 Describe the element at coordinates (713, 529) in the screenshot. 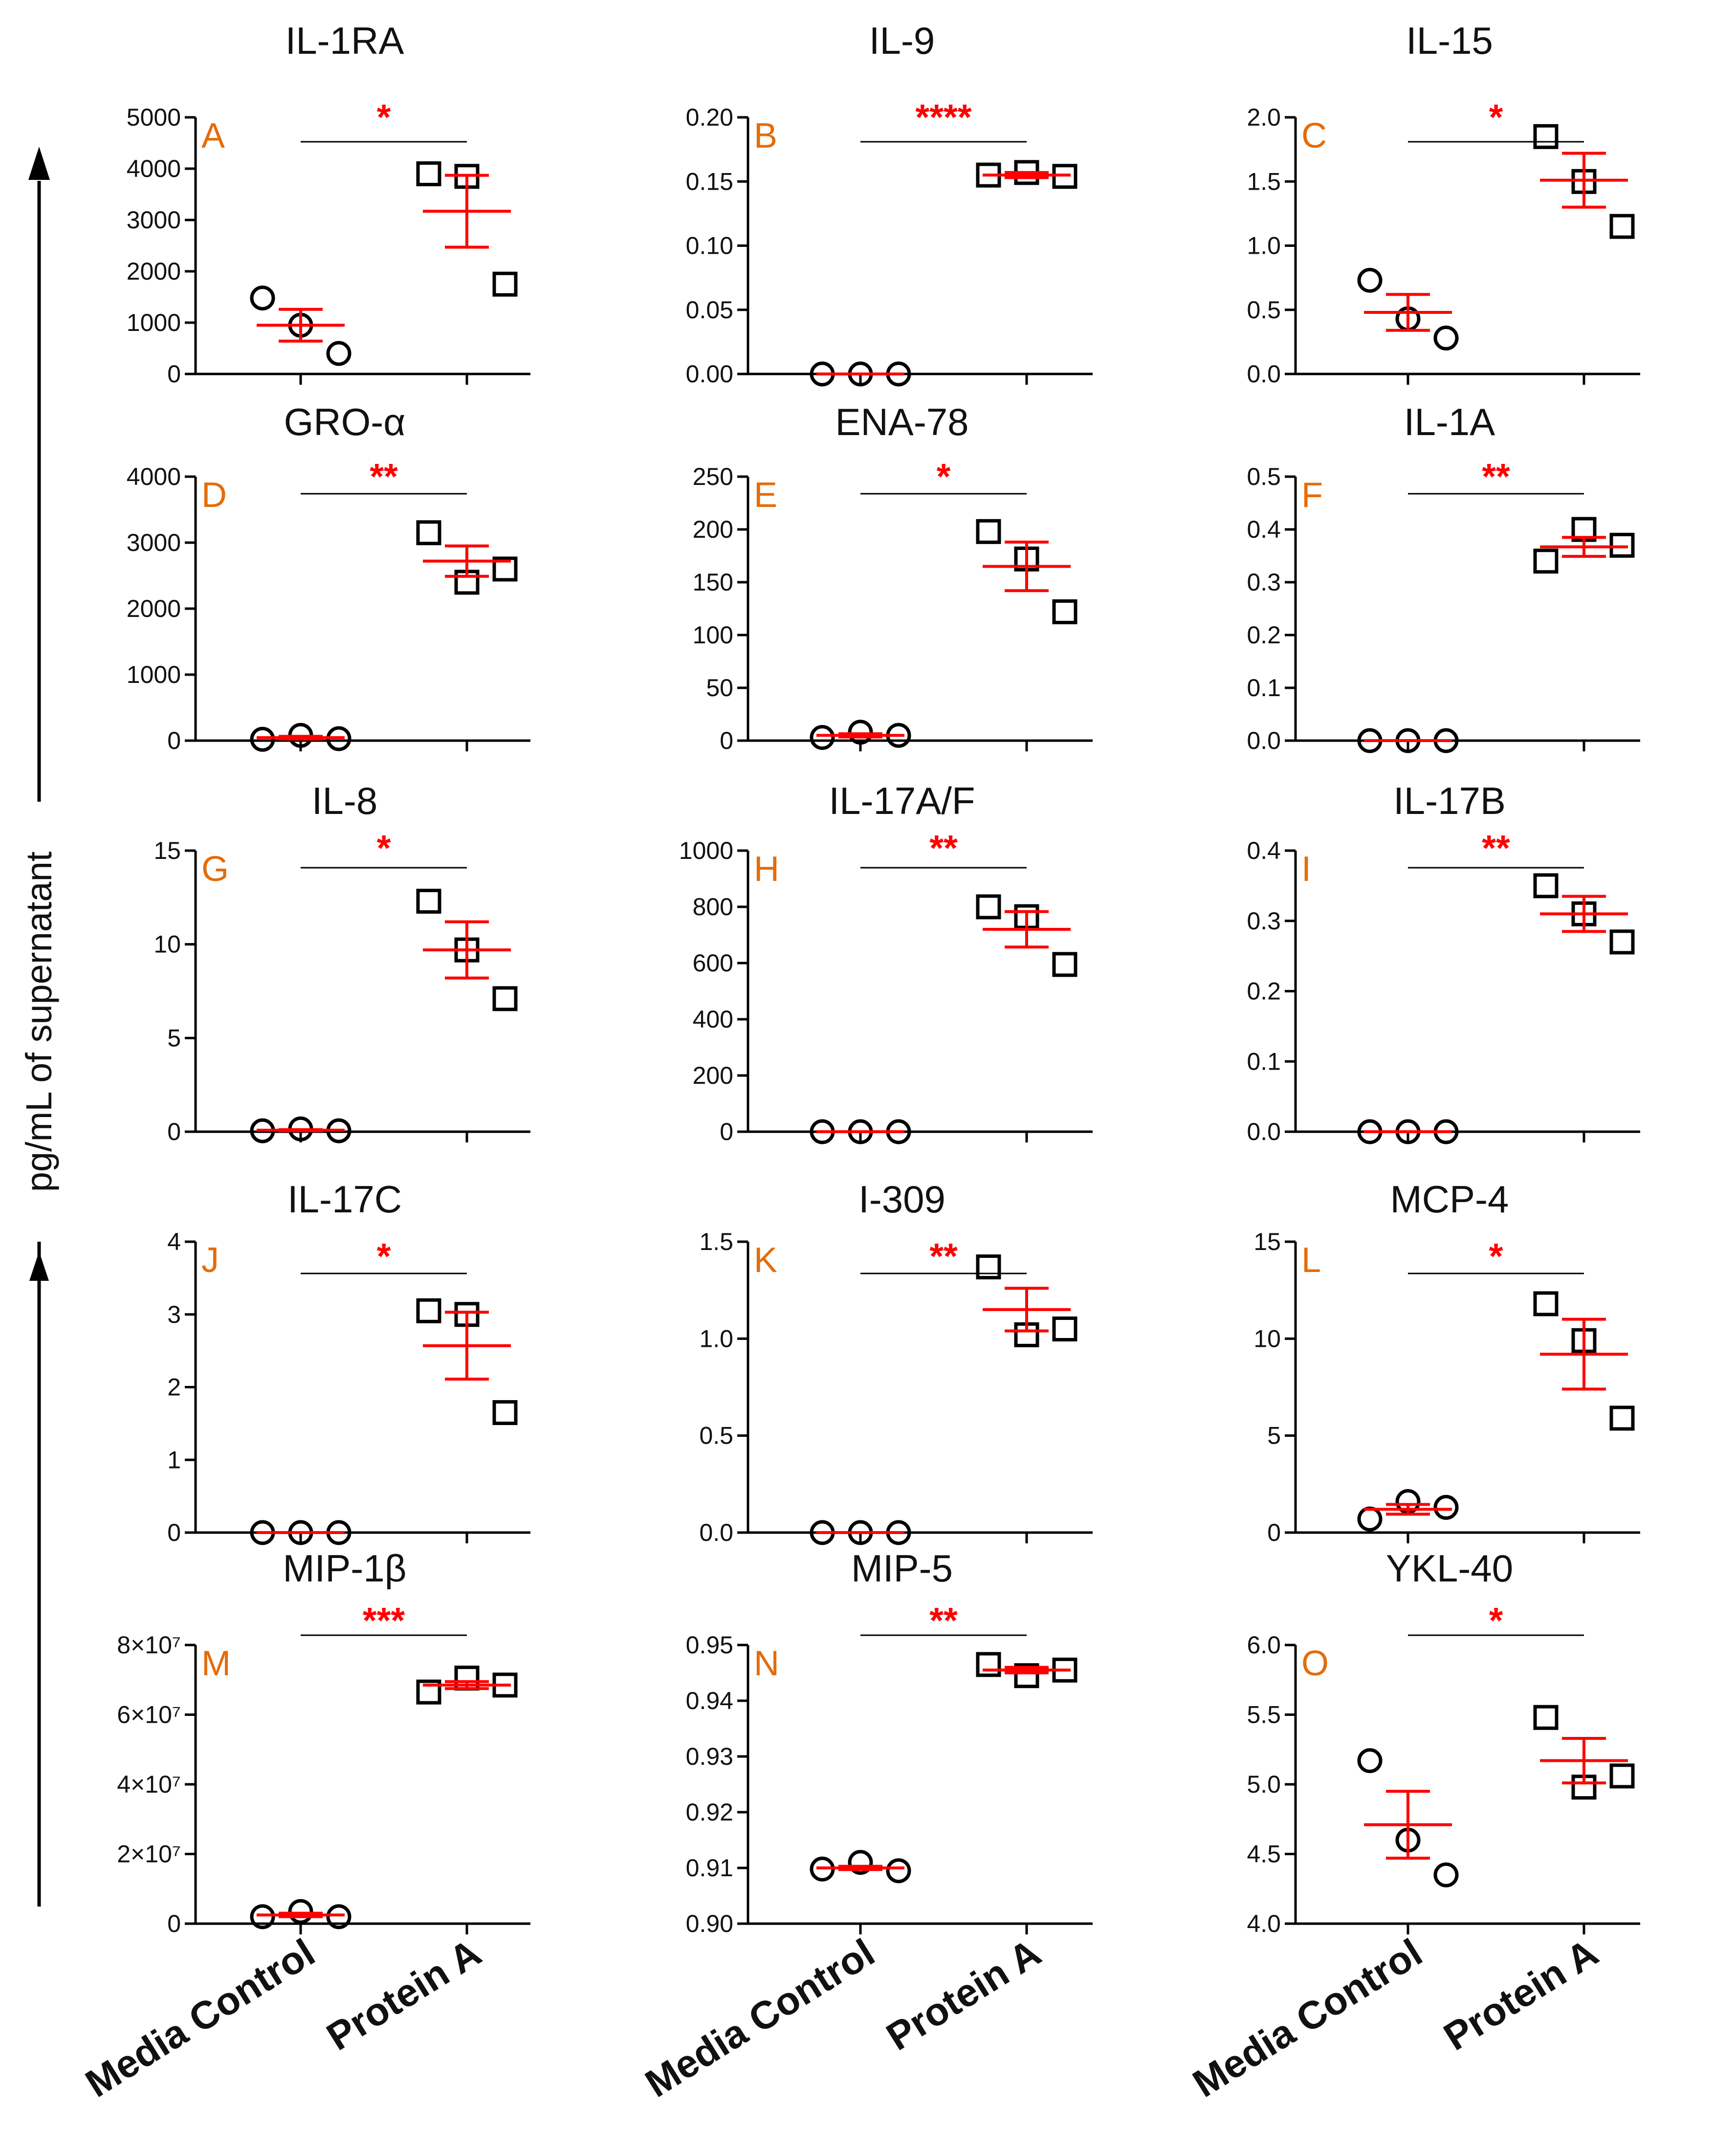

I see `y-tick-label: 200` at that location.